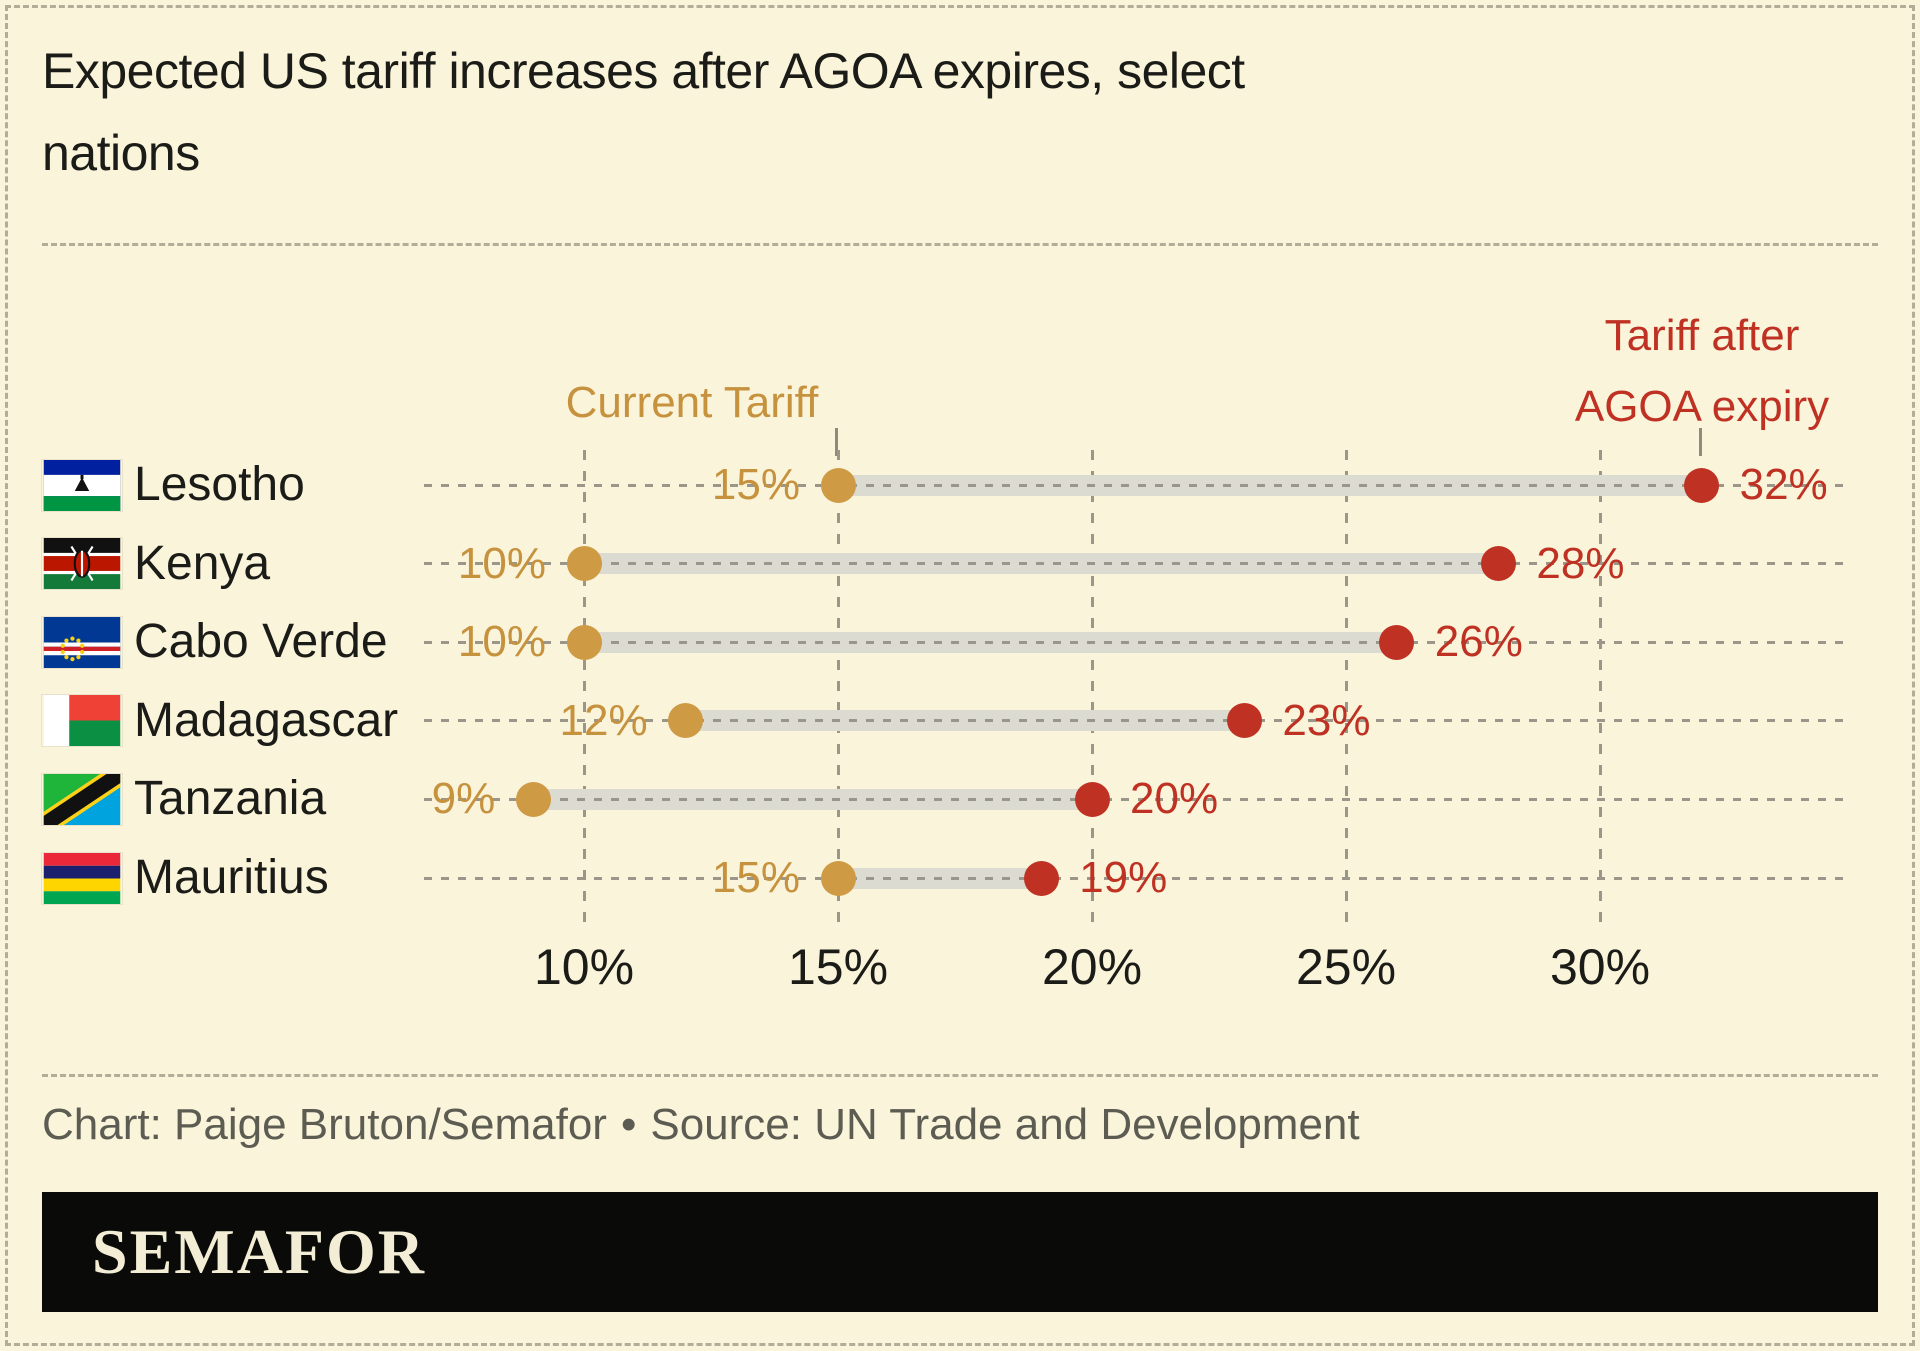  What do you see at coordinates (1326, 720) in the screenshot?
I see `after-tariff-value-madagascar: 23%` at bounding box center [1326, 720].